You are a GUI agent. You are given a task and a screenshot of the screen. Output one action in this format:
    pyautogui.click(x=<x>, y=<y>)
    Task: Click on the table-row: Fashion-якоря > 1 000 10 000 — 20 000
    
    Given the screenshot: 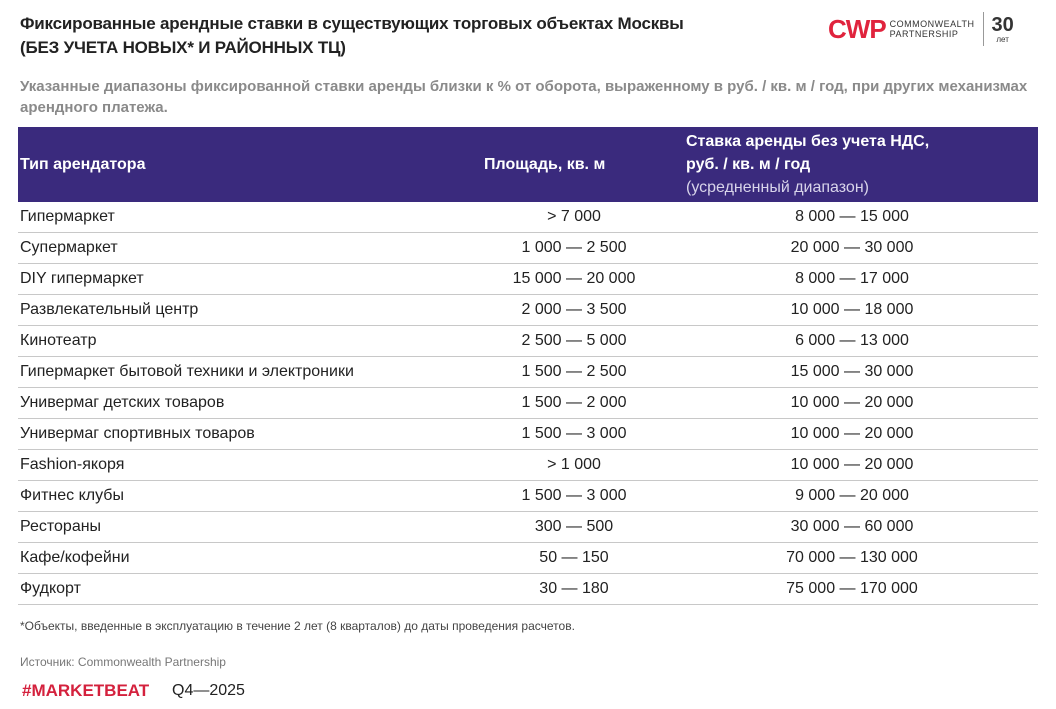 What is the action you would take?
    pyautogui.click(x=528, y=465)
    